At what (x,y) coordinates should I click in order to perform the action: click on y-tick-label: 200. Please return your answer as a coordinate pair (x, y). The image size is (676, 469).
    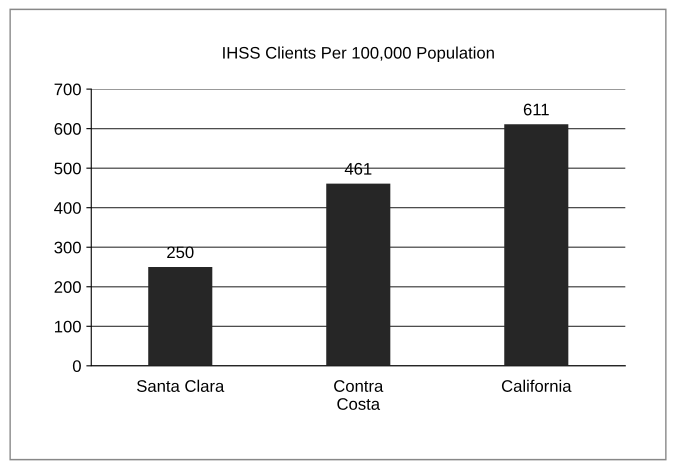
    Looking at the image, I should click on (67, 287).